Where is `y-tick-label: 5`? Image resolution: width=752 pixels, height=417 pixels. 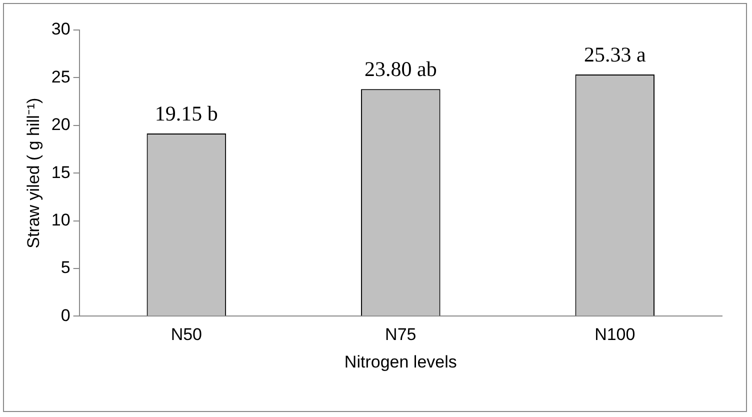 y-tick-label: 5 is located at coordinates (65, 268).